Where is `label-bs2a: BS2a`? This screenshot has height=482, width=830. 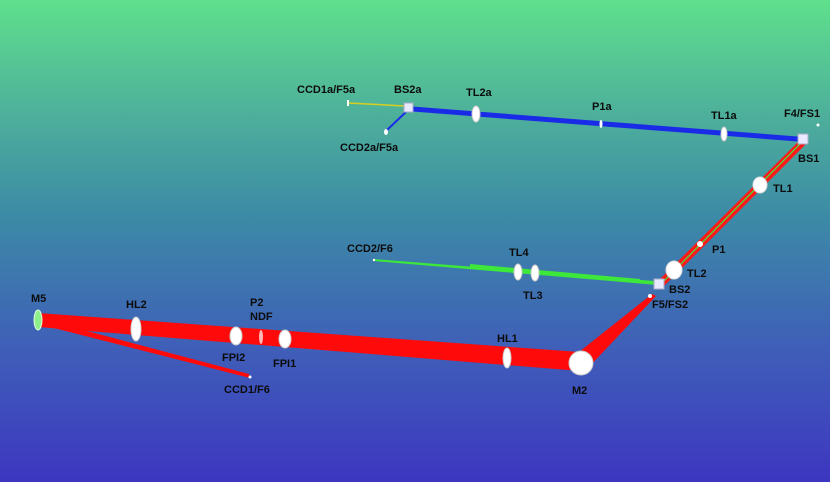
label-bs2a: BS2a is located at coordinates (408, 90).